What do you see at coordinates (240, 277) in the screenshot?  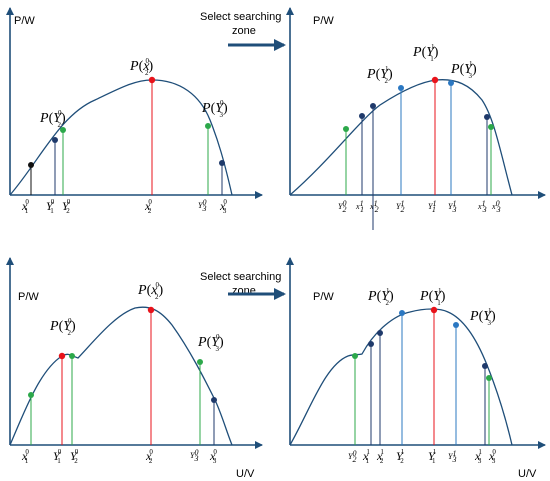 I see `arrow-bottom-text-1: Select searching` at bounding box center [240, 277].